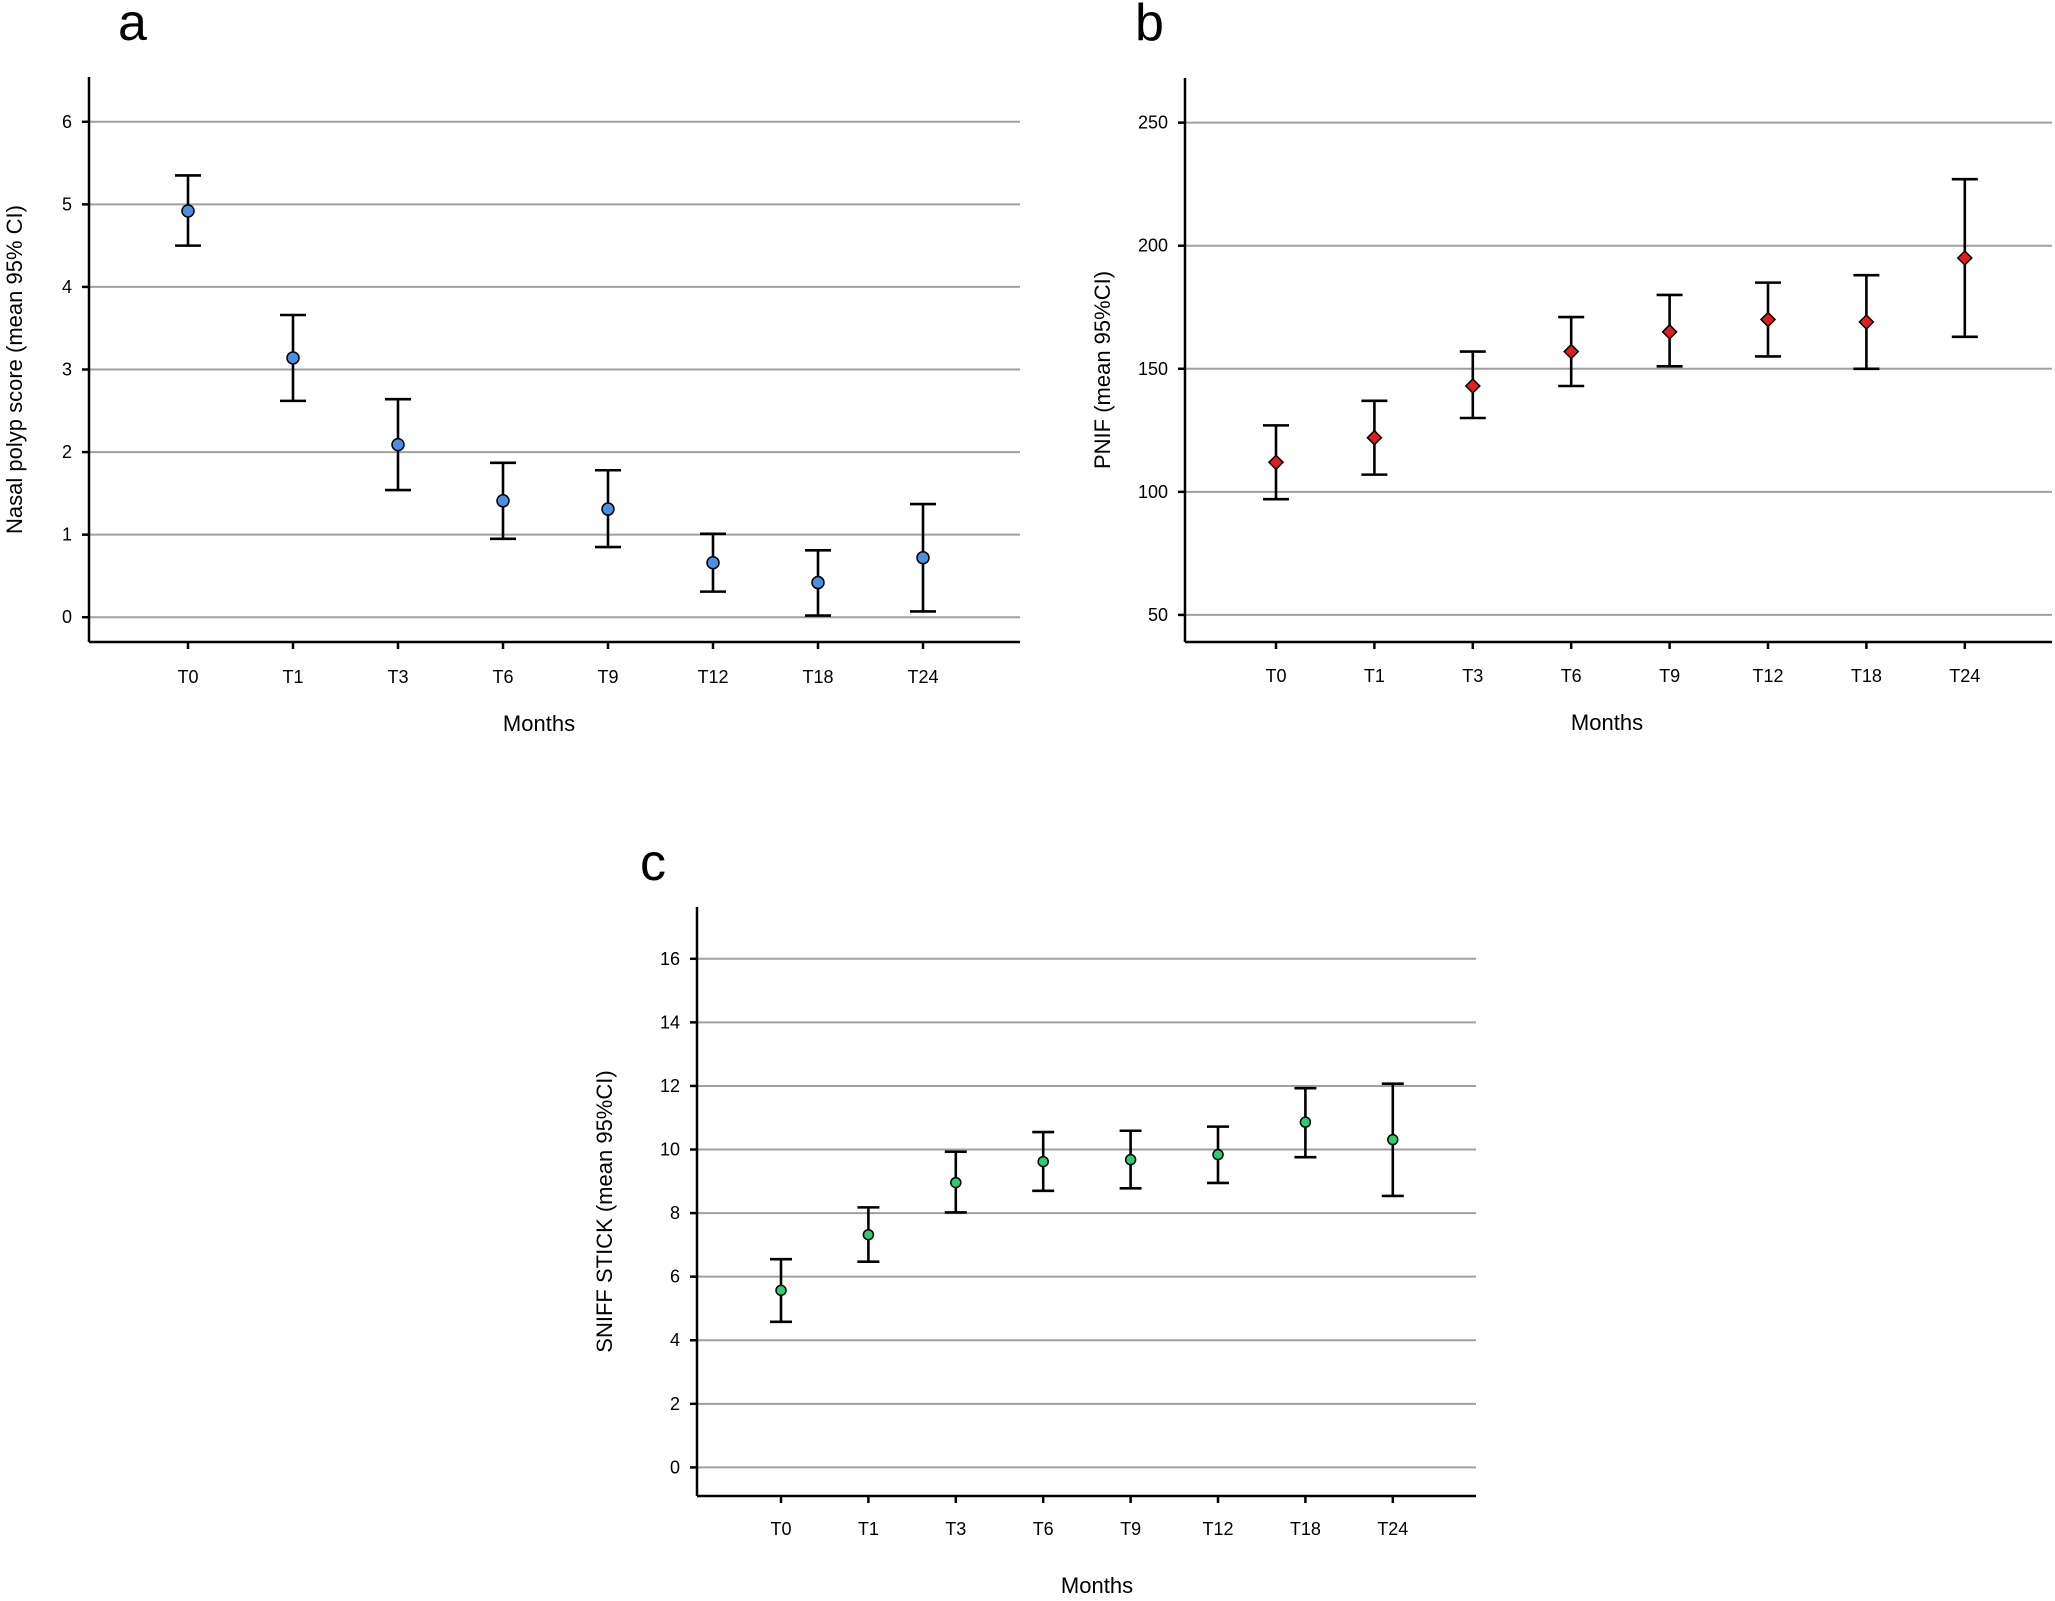  What do you see at coordinates (1153, 492) in the screenshot?
I see `y-tick-label: 100` at bounding box center [1153, 492].